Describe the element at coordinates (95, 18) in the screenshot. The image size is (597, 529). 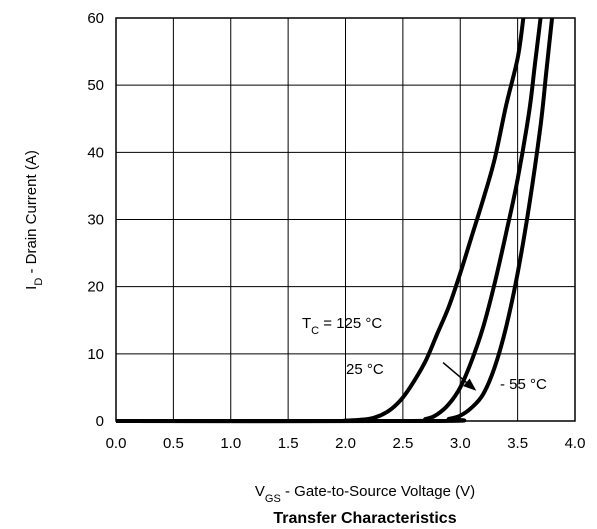
I see `y-tick-label: 60` at that location.